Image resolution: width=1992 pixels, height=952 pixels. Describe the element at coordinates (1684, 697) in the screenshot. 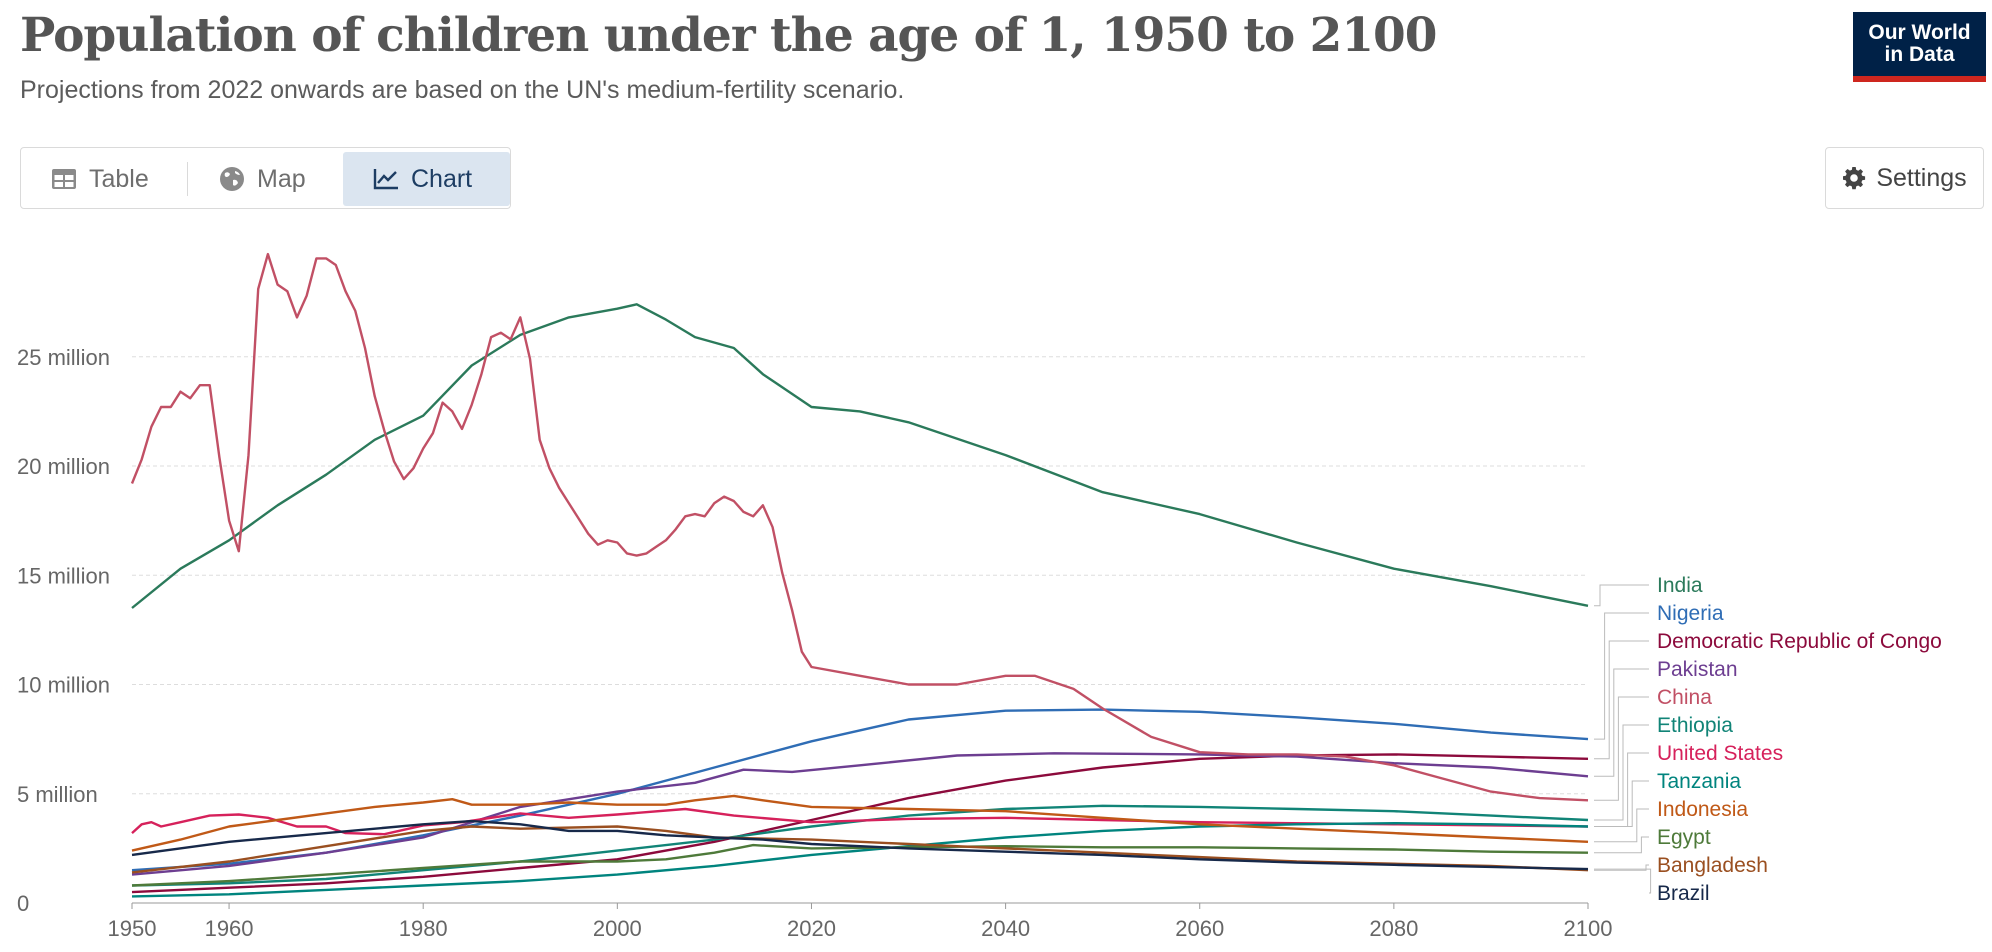

I see `series-label-china: China` at that location.